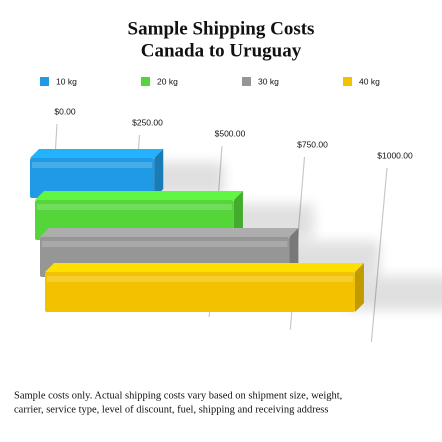 The image size is (442, 442). I want to click on x-tick-label: $250.00, so click(147, 122).